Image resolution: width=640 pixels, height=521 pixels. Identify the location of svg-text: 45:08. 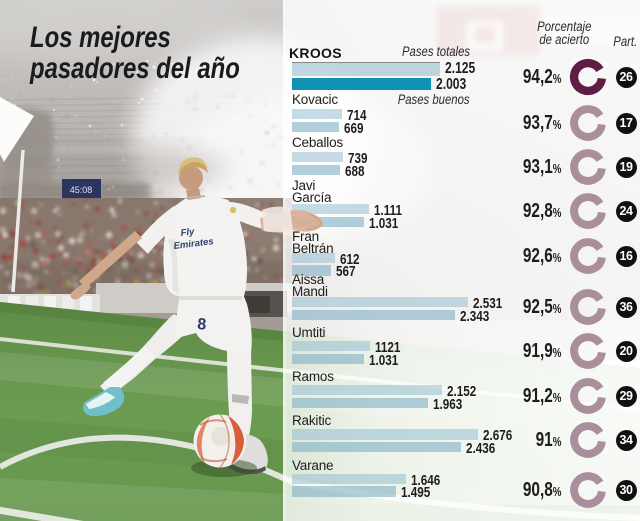
(81, 190).